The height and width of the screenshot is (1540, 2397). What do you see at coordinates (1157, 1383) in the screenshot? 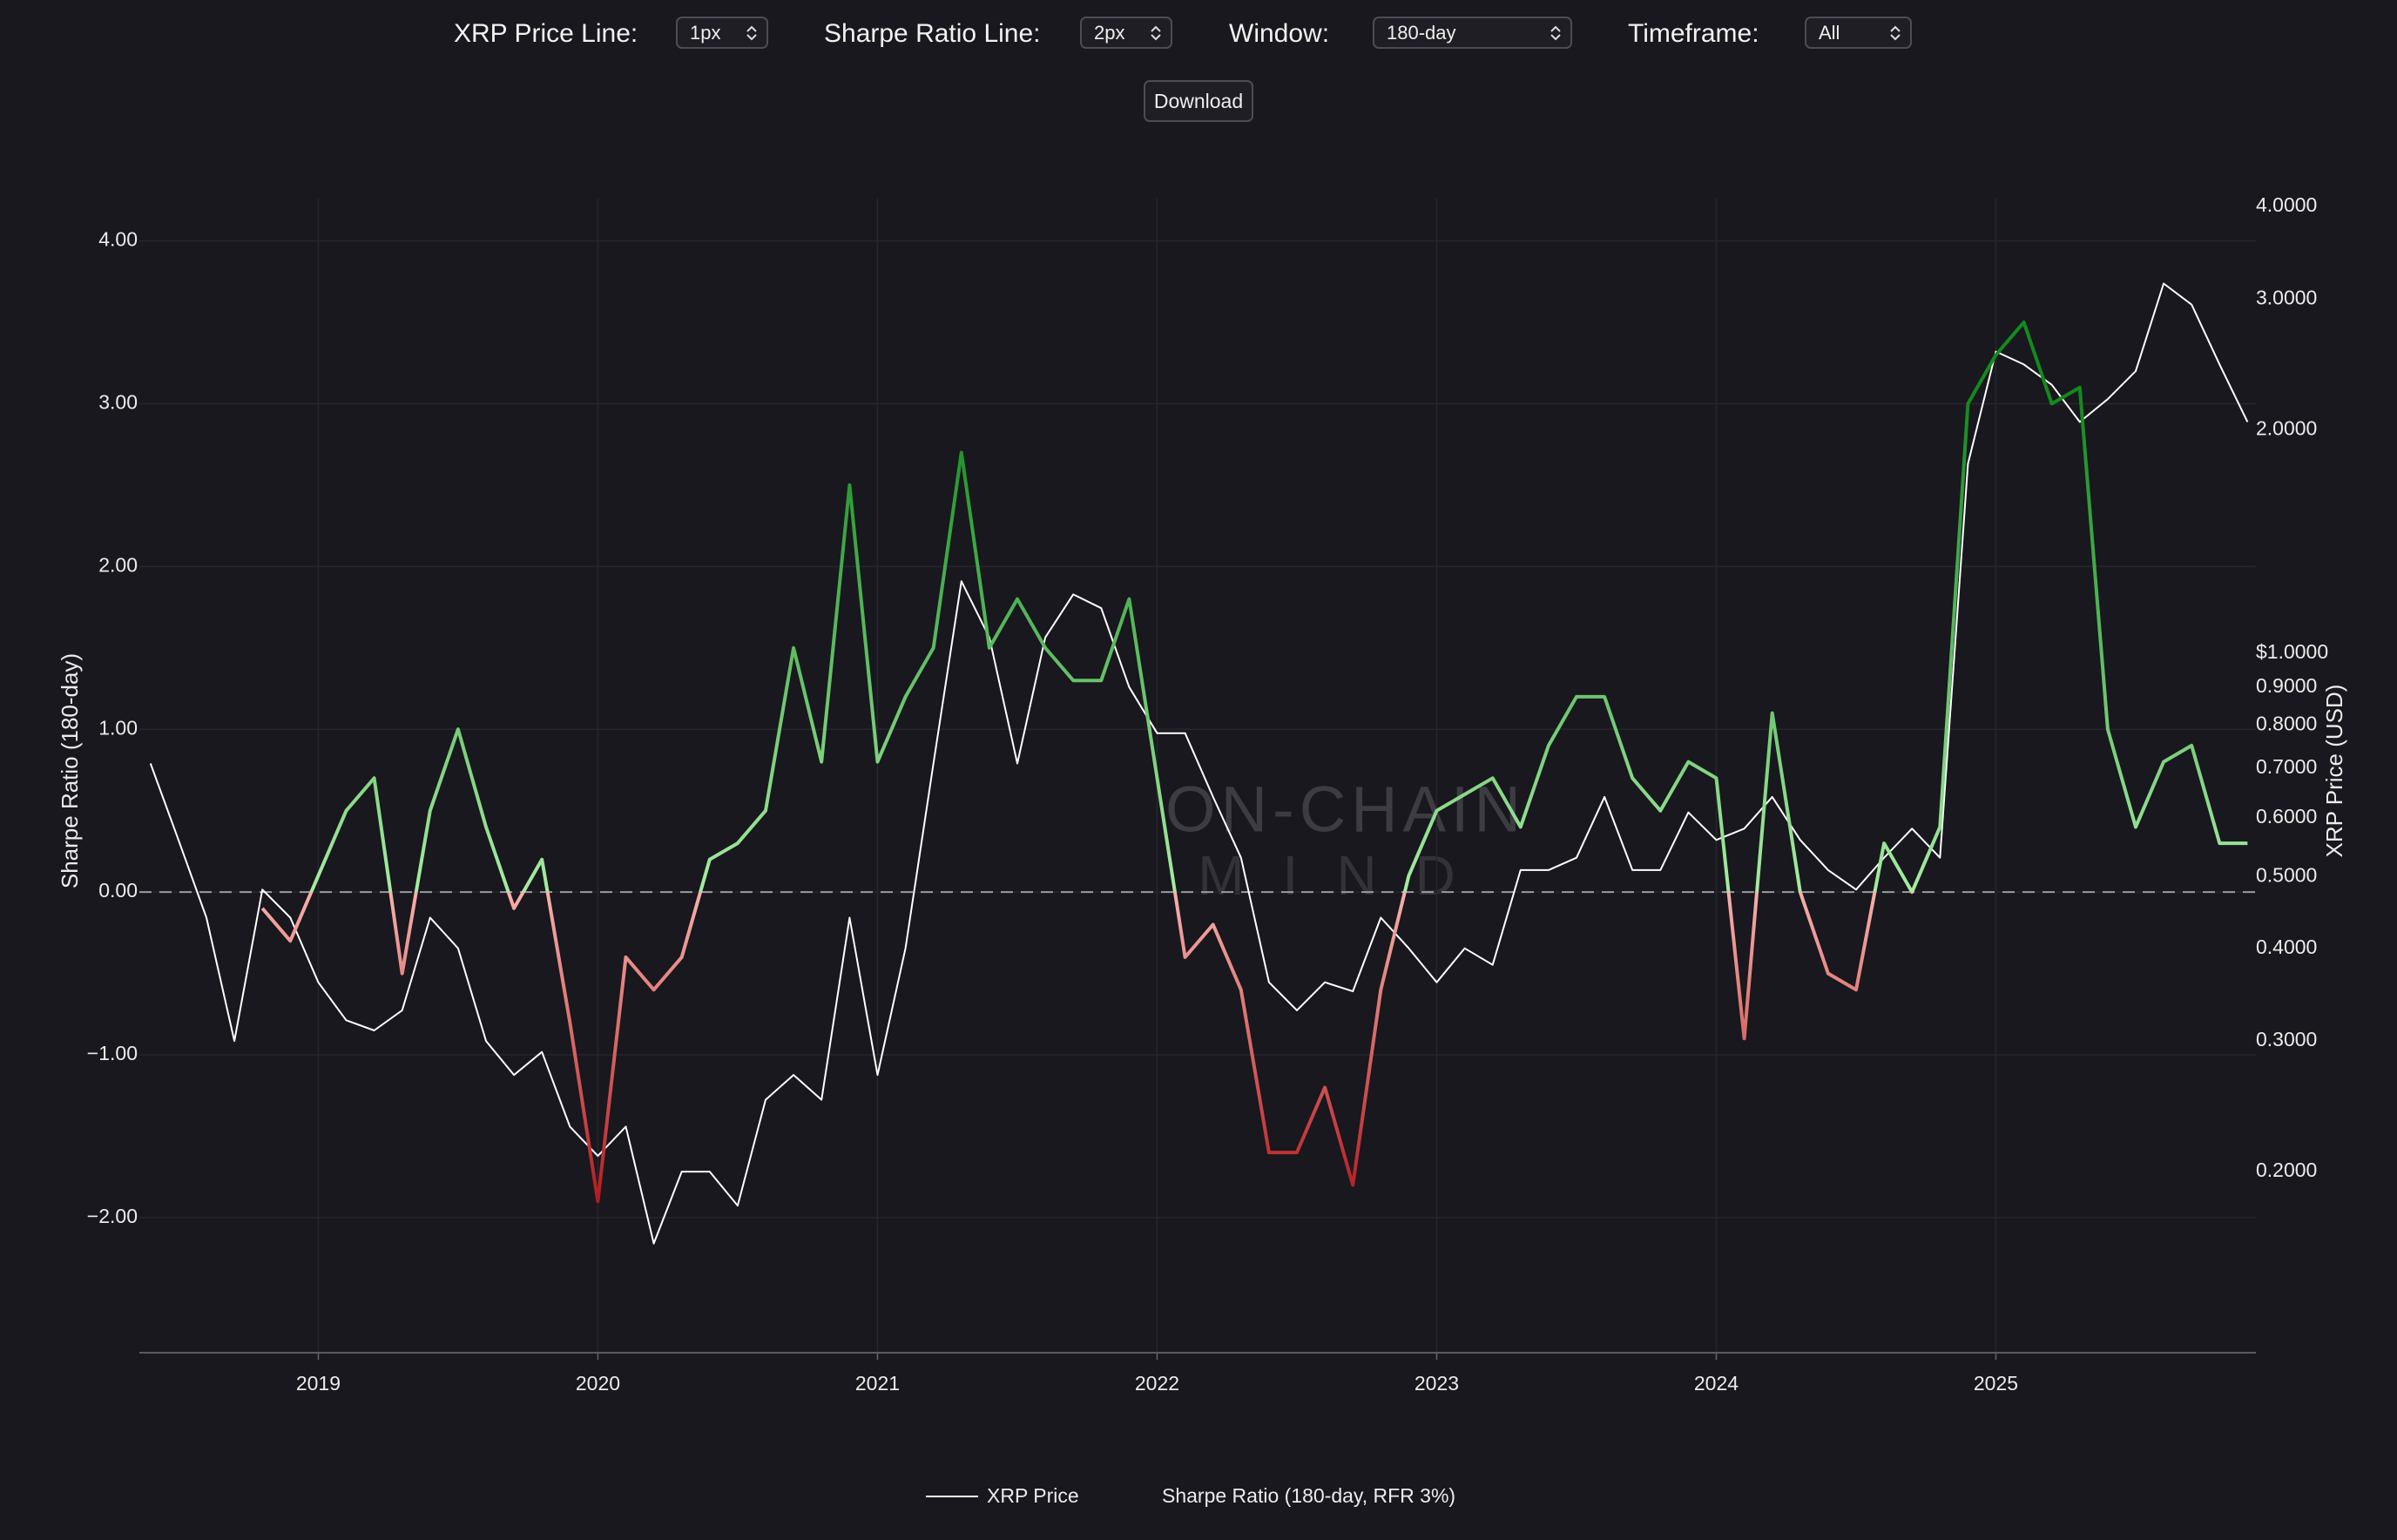
I see `x-tick-label: 2022` at bounding box center [1157, 1383].